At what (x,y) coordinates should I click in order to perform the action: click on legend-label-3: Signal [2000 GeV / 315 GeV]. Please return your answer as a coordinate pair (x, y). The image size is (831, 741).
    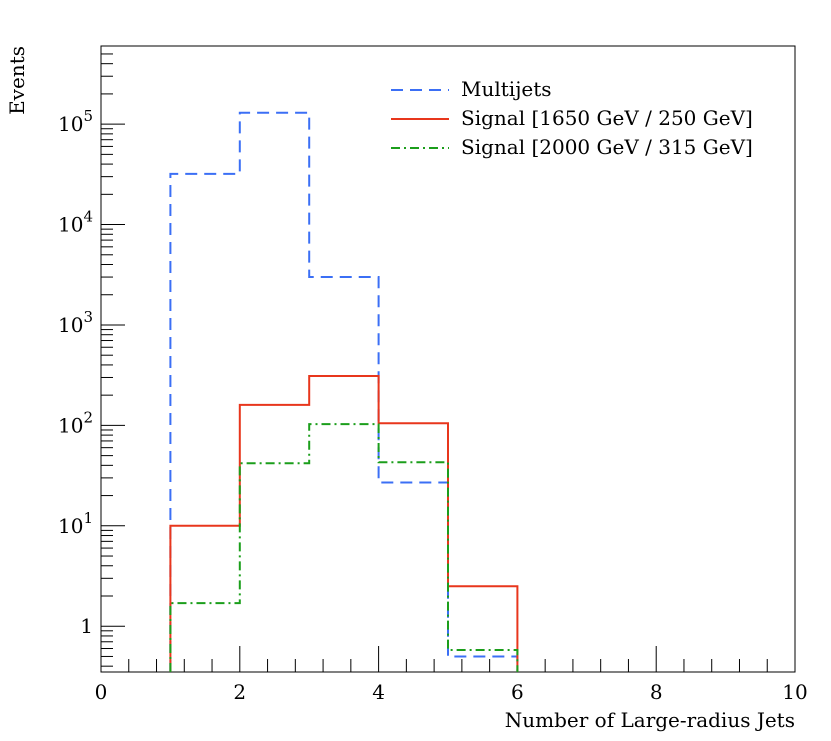
    Looking at the image, I should click on (607, 147).